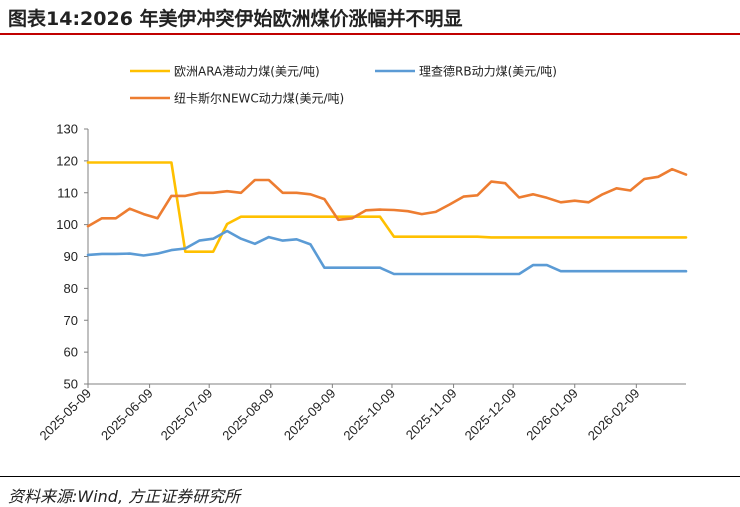  I want to click on y-tick-label: 110, so click(67, 192).